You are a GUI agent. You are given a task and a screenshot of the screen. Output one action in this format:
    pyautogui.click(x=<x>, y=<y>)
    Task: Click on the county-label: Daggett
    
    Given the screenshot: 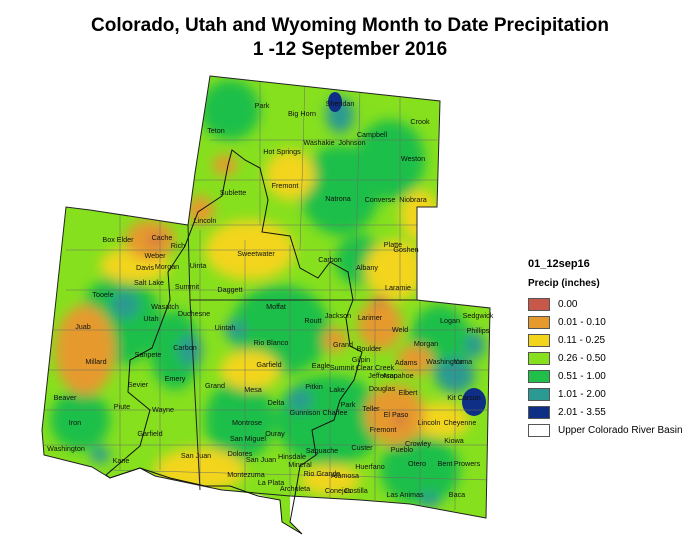 What is the action you would take?
    pyautogui.click(x=229, y=289)
    